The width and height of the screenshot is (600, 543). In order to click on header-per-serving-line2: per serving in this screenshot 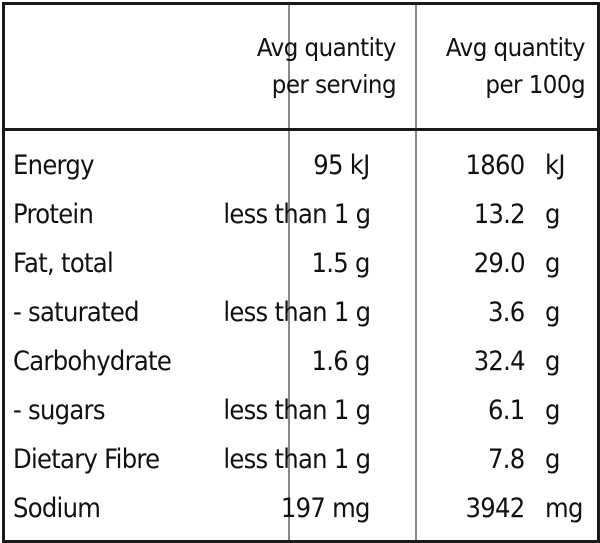, I will do `click(334, 84)`.